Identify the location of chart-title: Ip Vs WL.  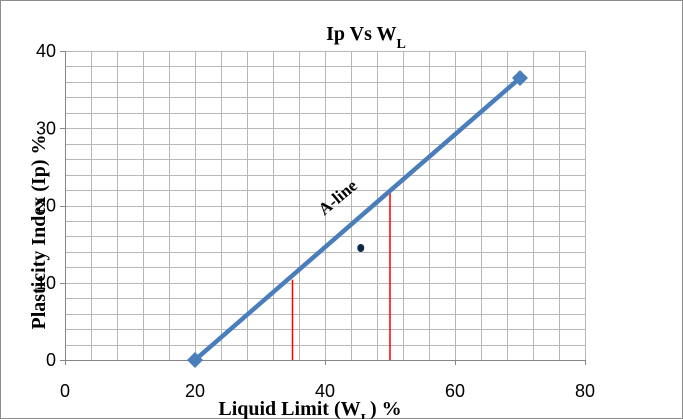
(366, 37).